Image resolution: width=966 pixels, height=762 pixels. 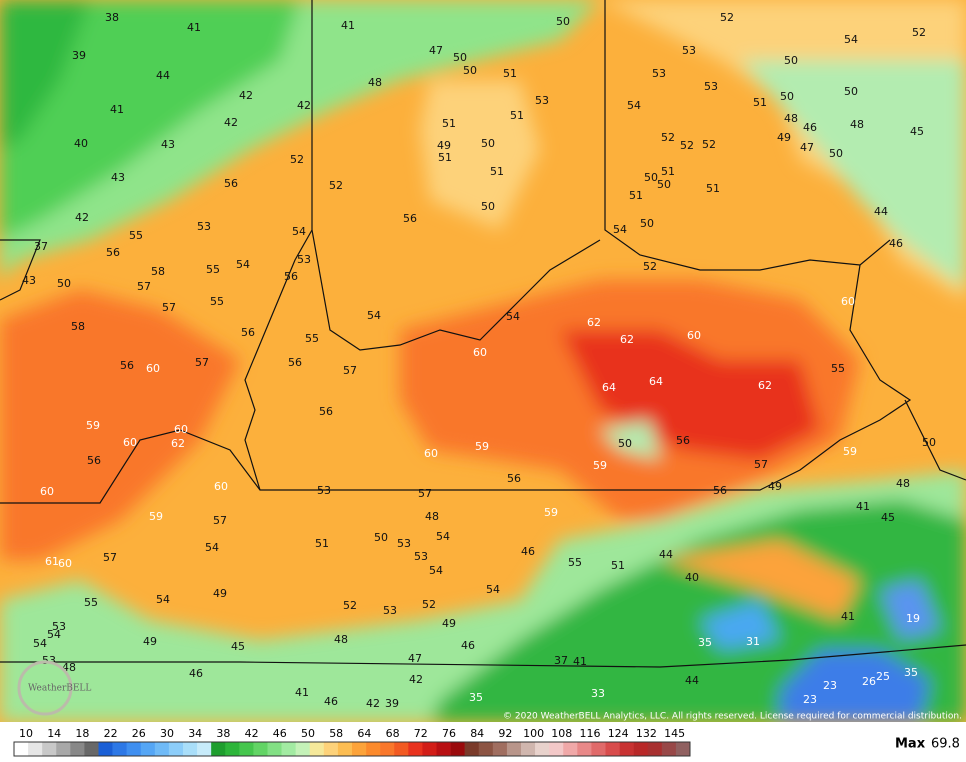 What do you see at coordinates (196, 673) in the screenshot?
I see `station-value: 46` at bounding box center [196, 673].